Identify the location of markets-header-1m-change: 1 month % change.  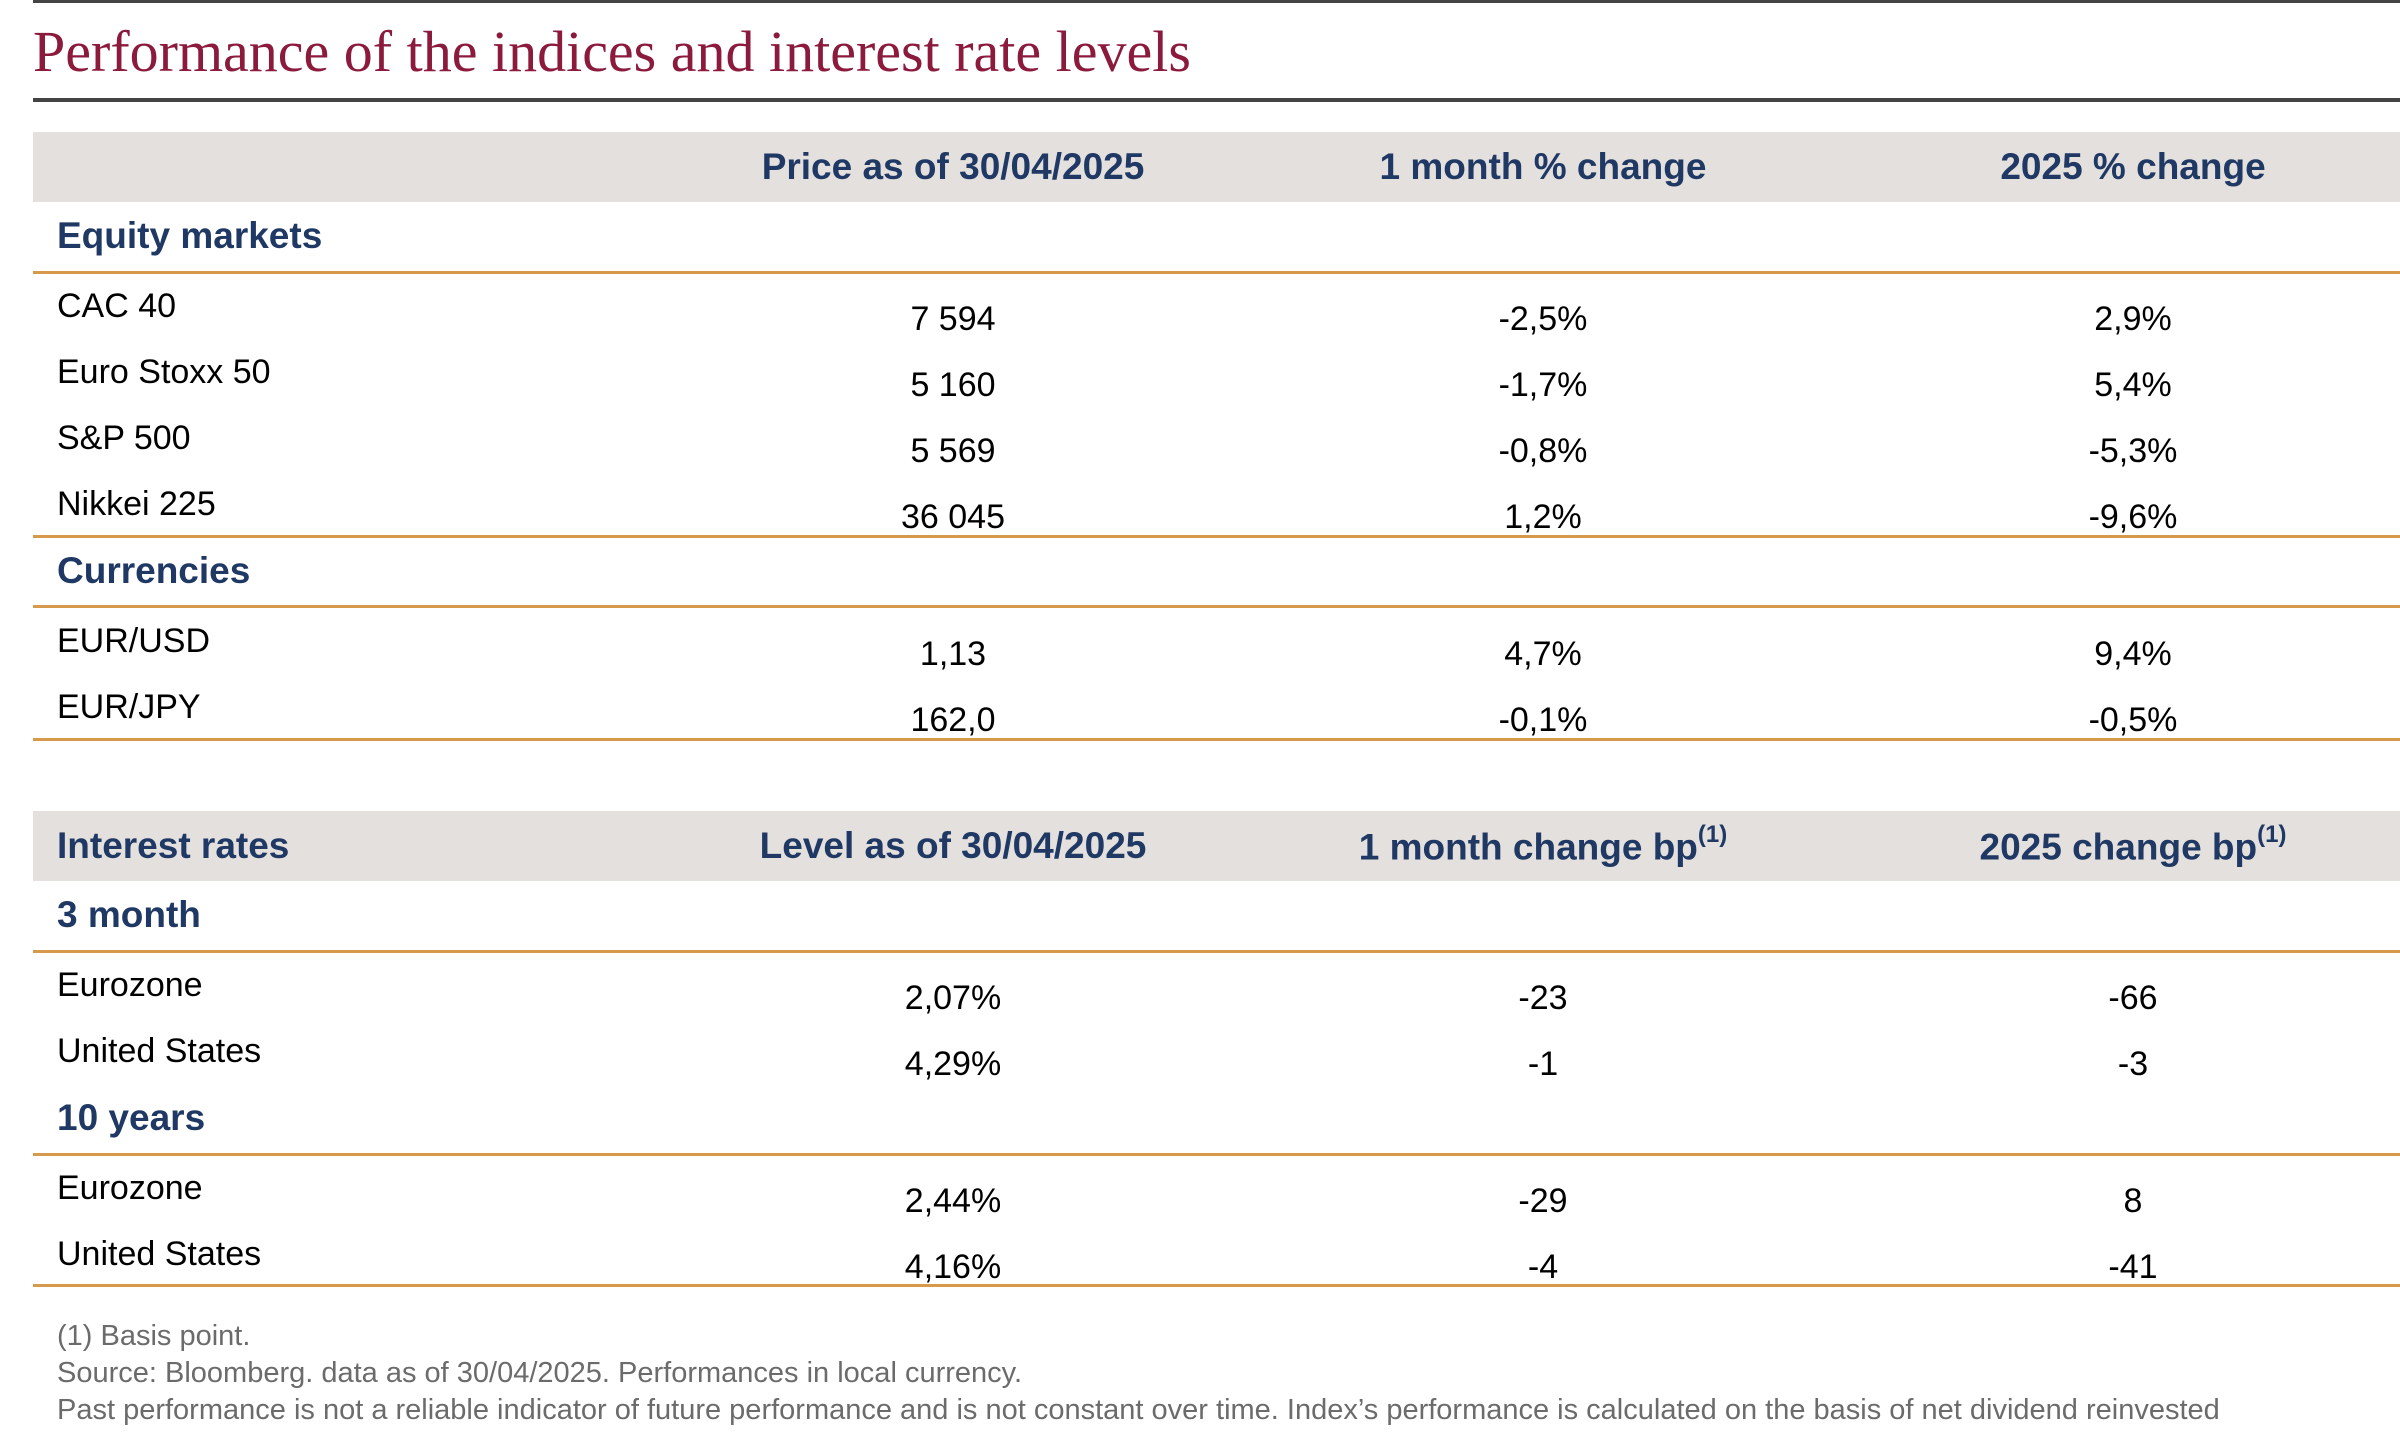
(1543, 166).